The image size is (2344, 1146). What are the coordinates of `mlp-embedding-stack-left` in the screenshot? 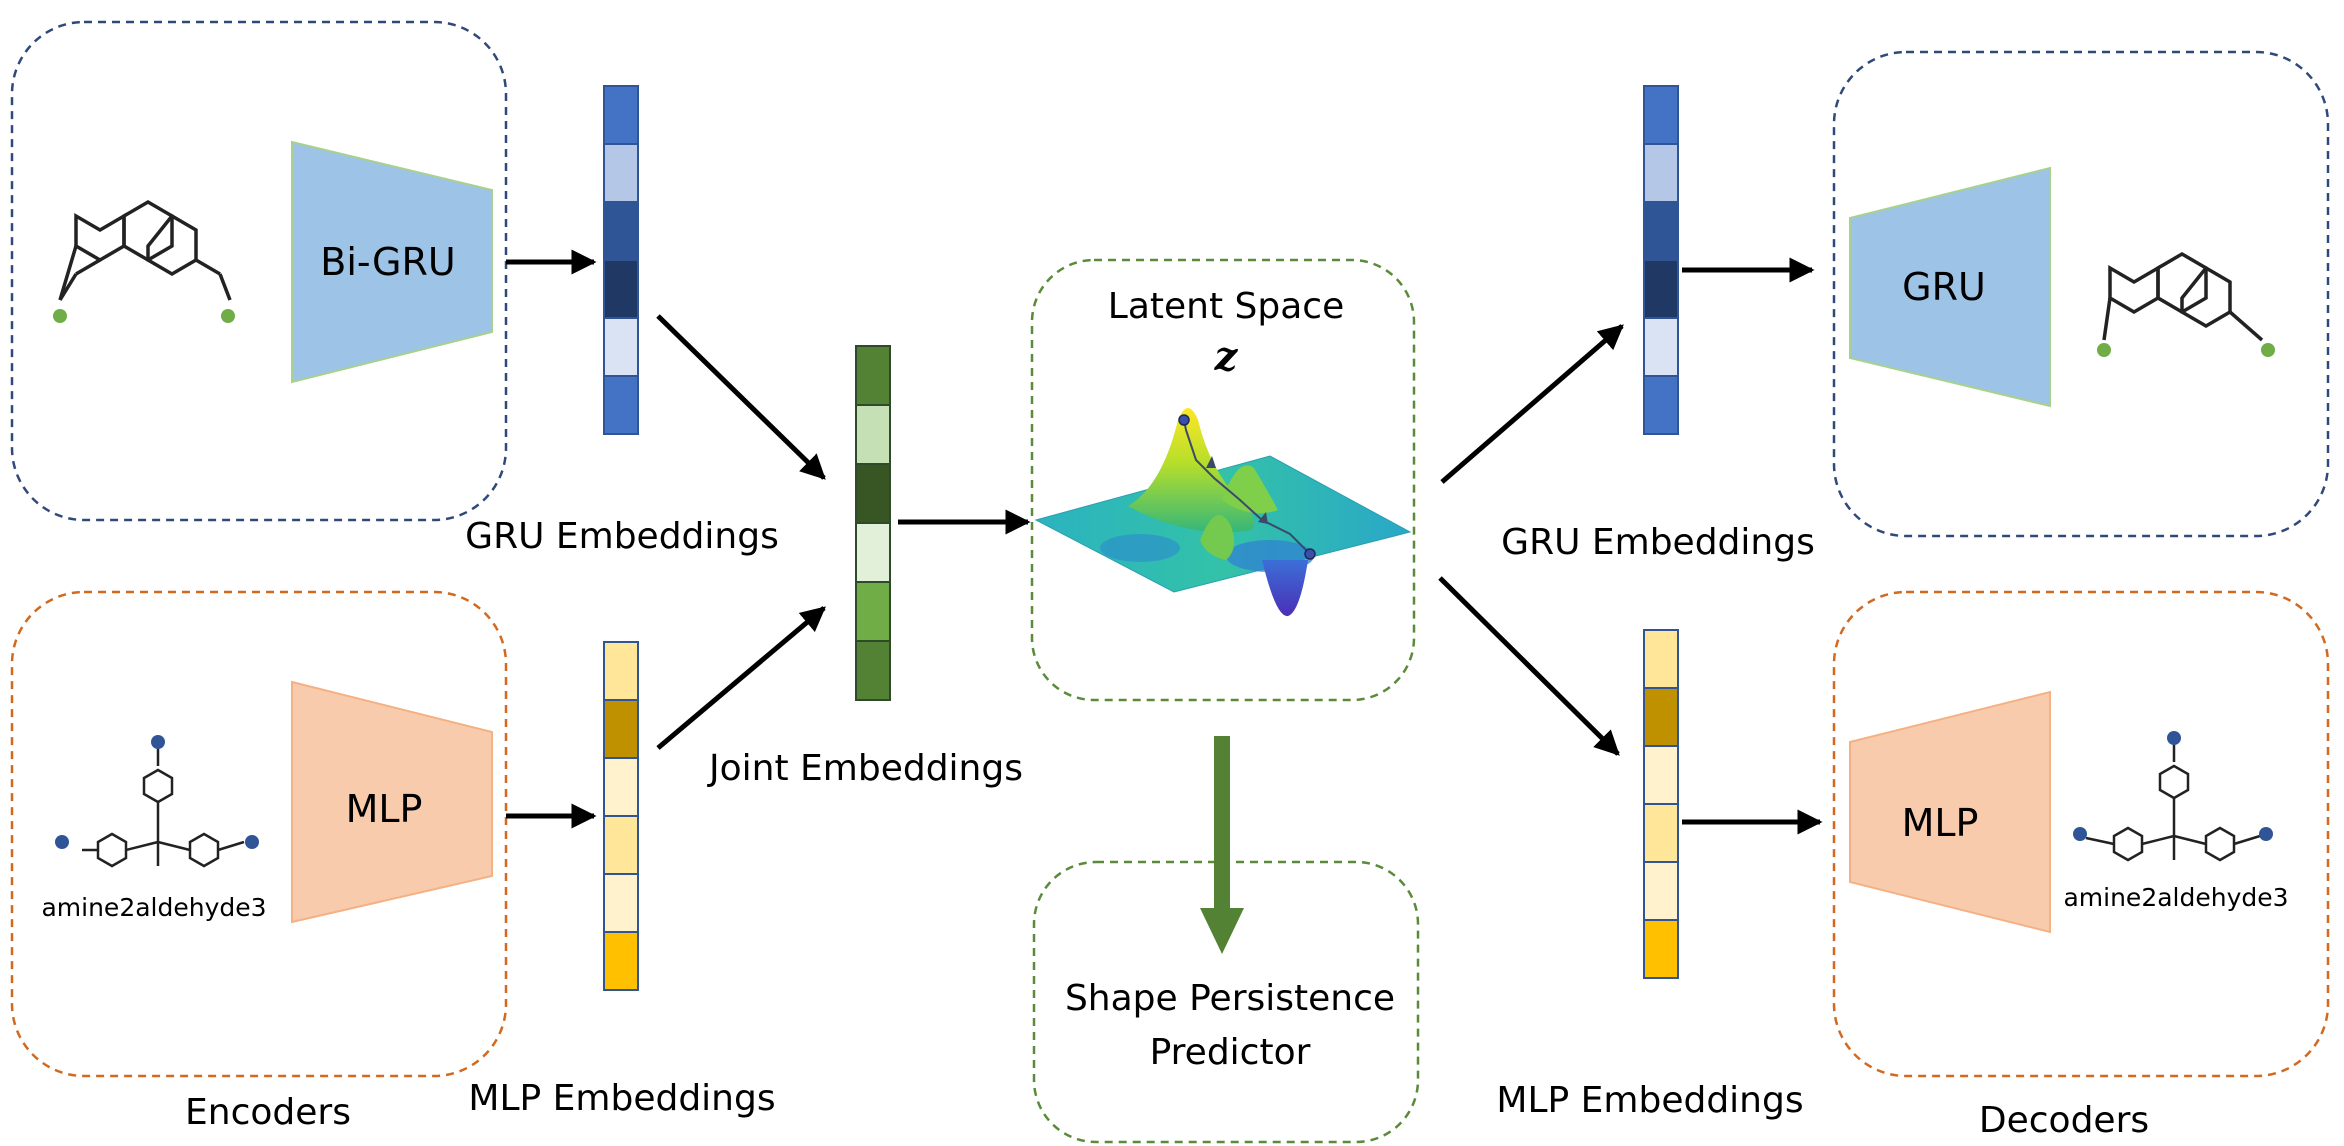 It's located at (621, 816).